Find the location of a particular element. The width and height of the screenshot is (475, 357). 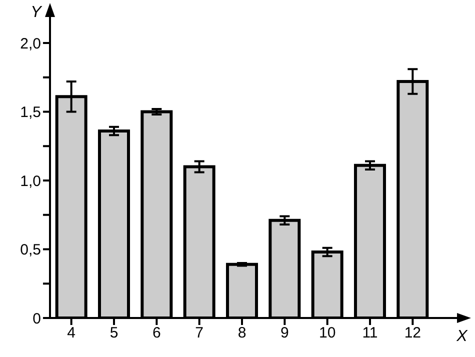

x-axis-title: X is located at coordinates (462, 336).